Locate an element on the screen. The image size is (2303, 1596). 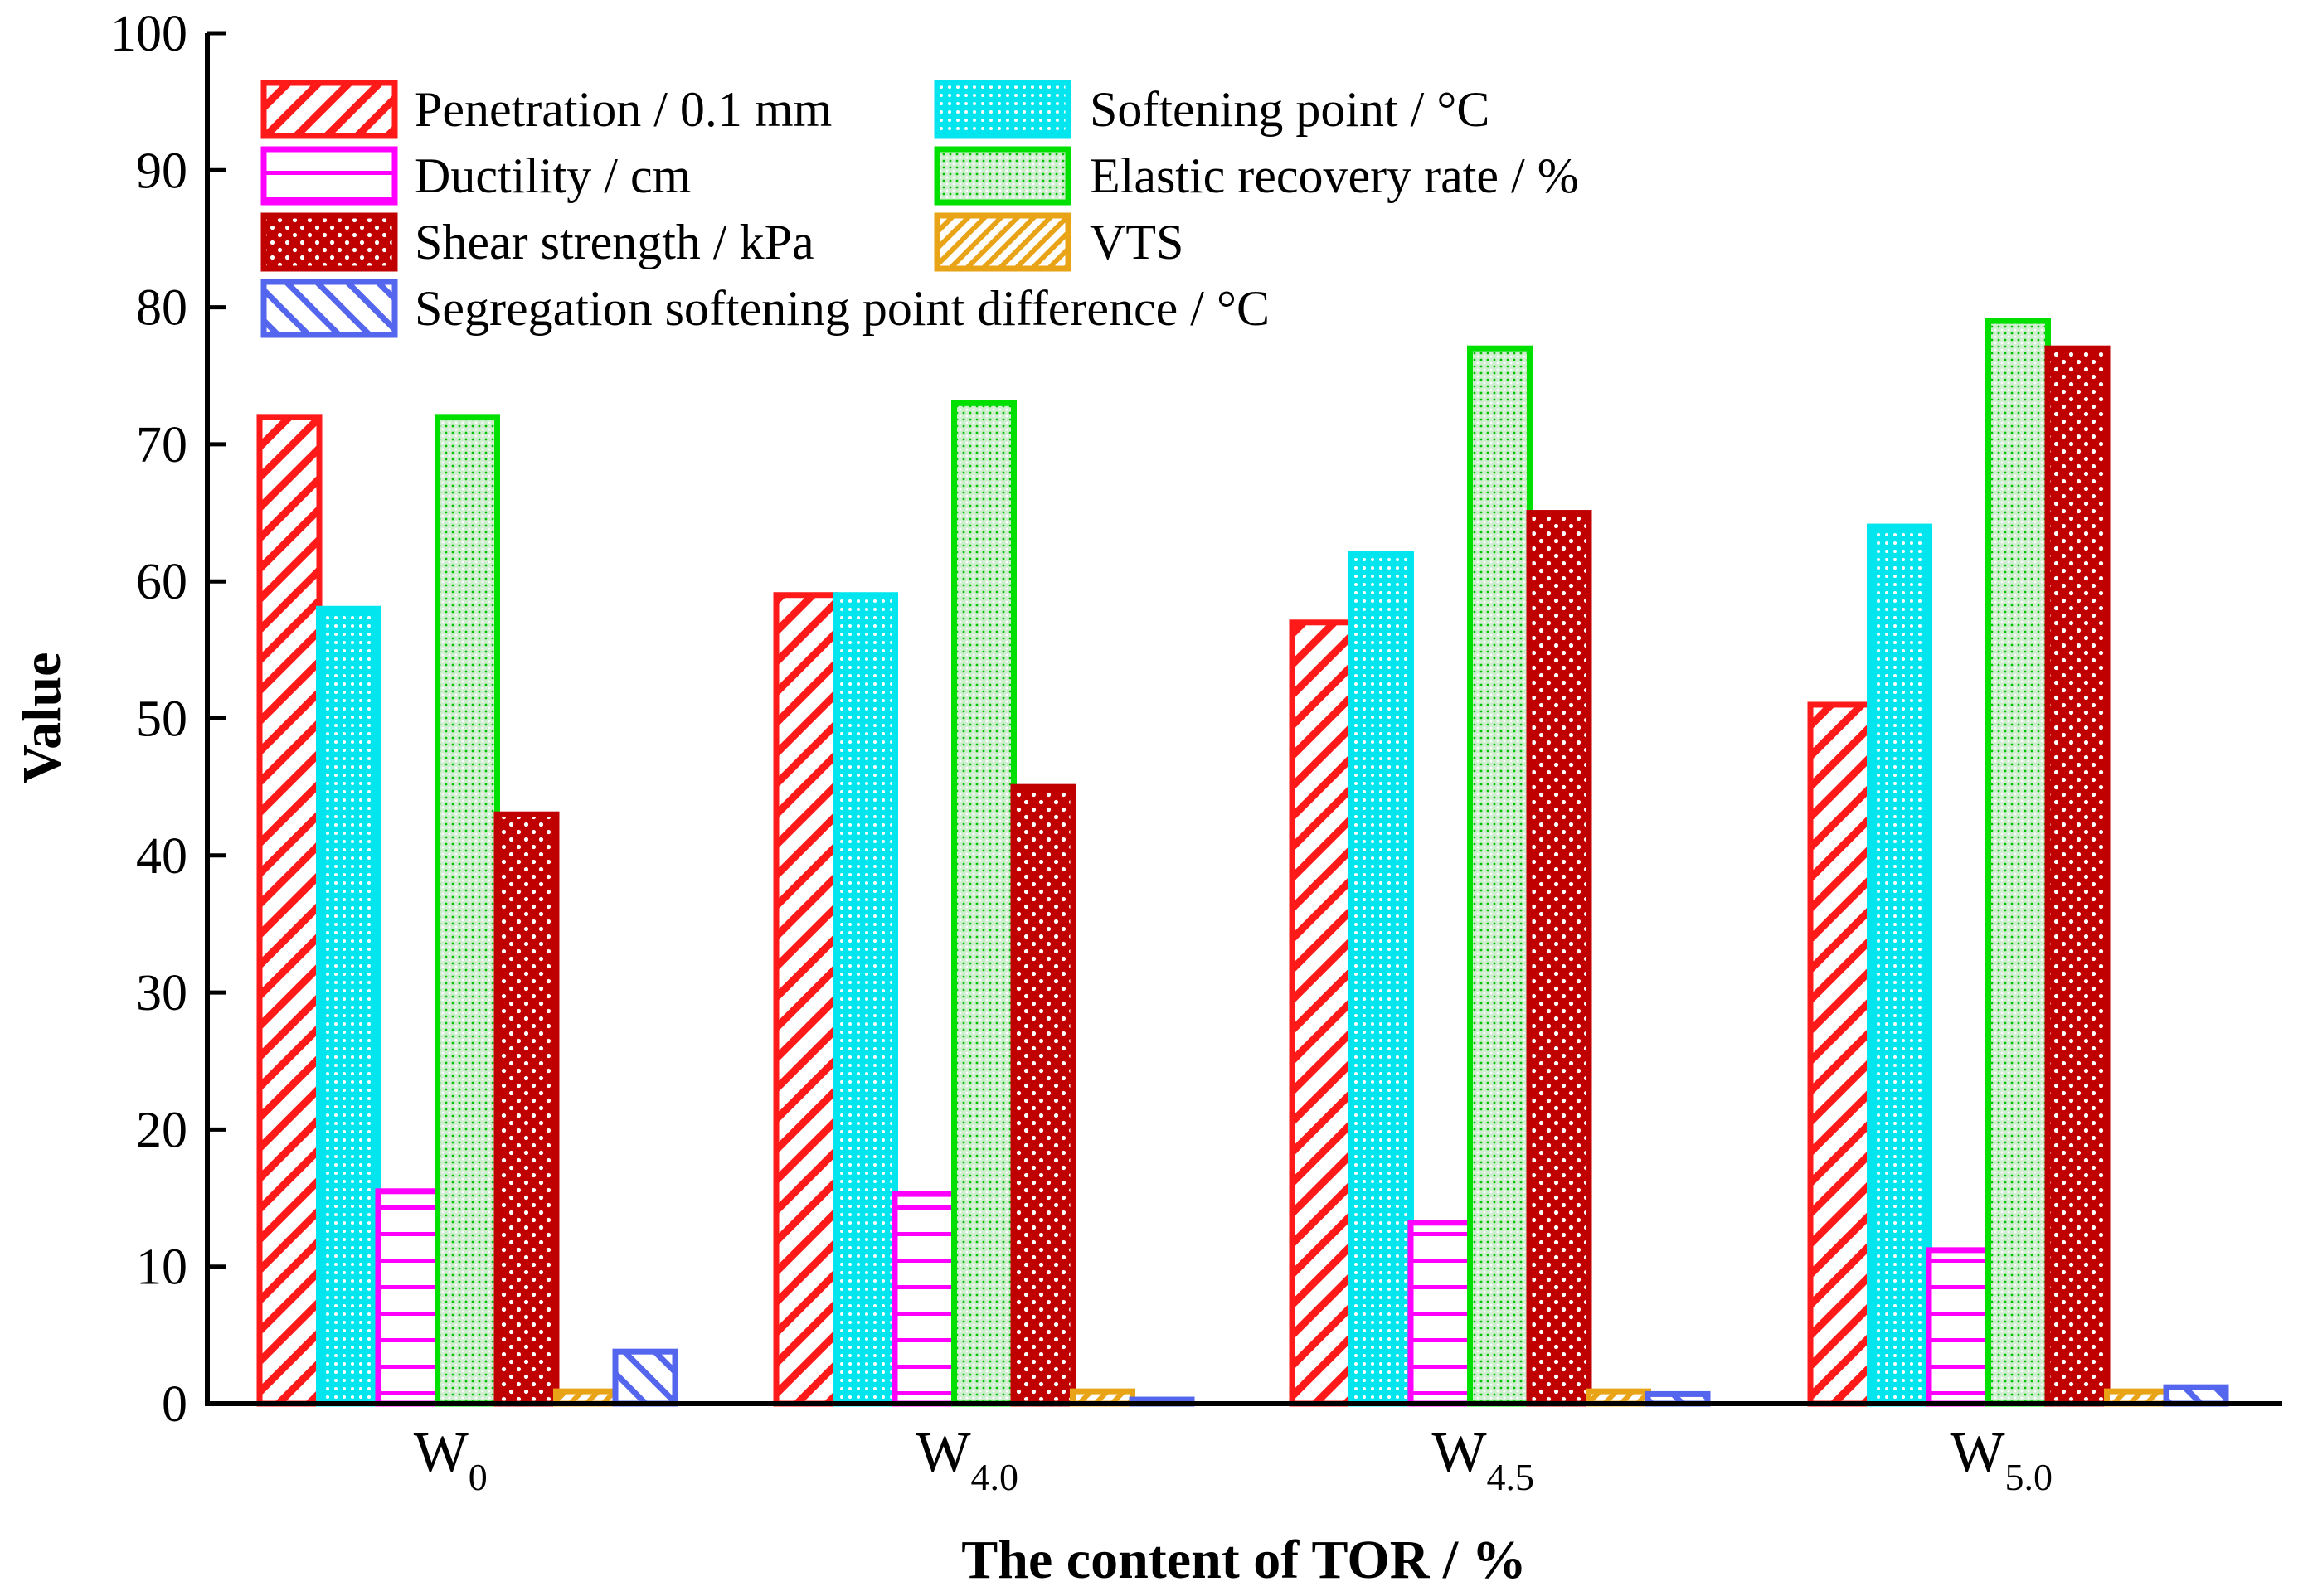
y-tick-label: 70 is located at coordinates (161, 445).